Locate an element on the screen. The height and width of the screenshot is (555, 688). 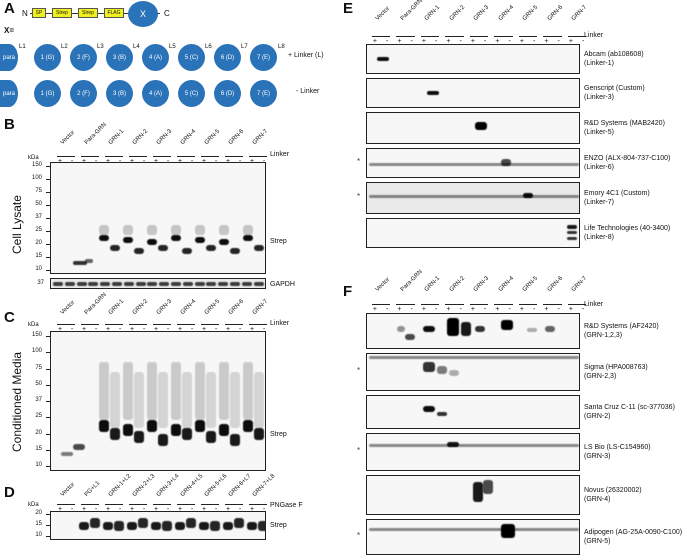
lanes-c-plus-2: + is located at coordinates (108, 329).